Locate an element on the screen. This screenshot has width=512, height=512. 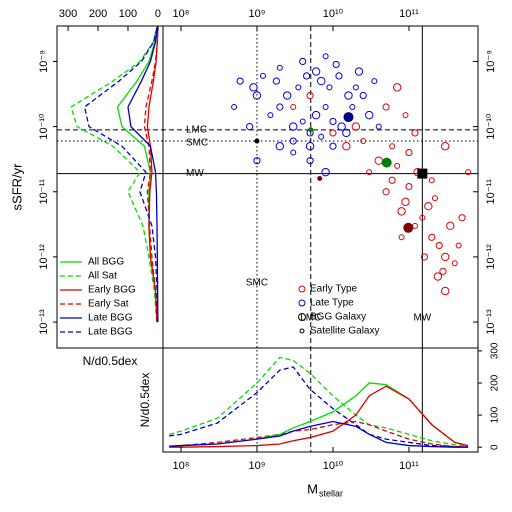
legend-label: All BGG is located at coordinates (106, 262).